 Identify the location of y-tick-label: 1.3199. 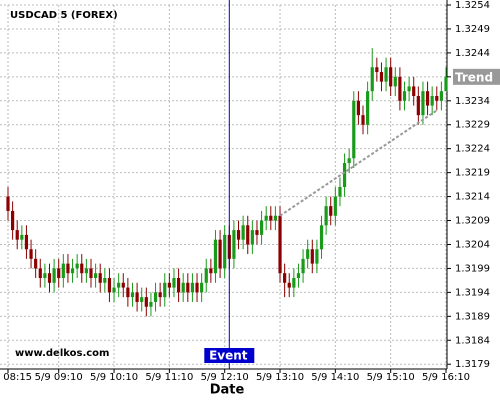
(472, 268).